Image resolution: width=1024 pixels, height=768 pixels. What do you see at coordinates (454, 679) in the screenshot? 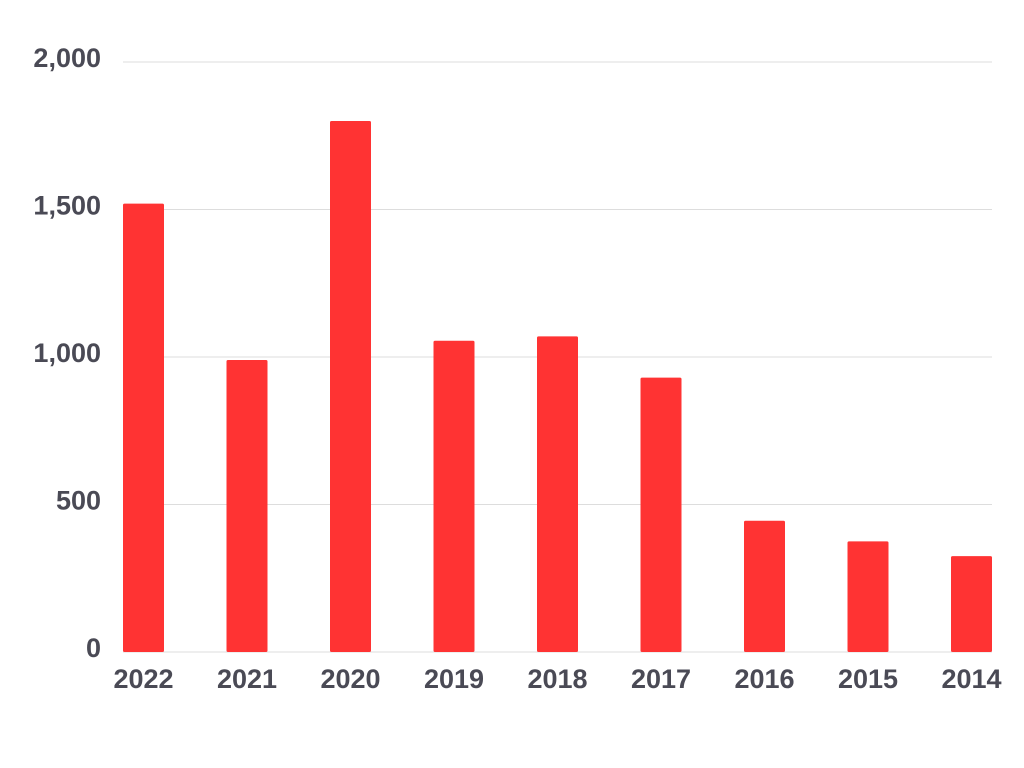
I see `x-tick-label: 2019` at bounding box center [454, 679].